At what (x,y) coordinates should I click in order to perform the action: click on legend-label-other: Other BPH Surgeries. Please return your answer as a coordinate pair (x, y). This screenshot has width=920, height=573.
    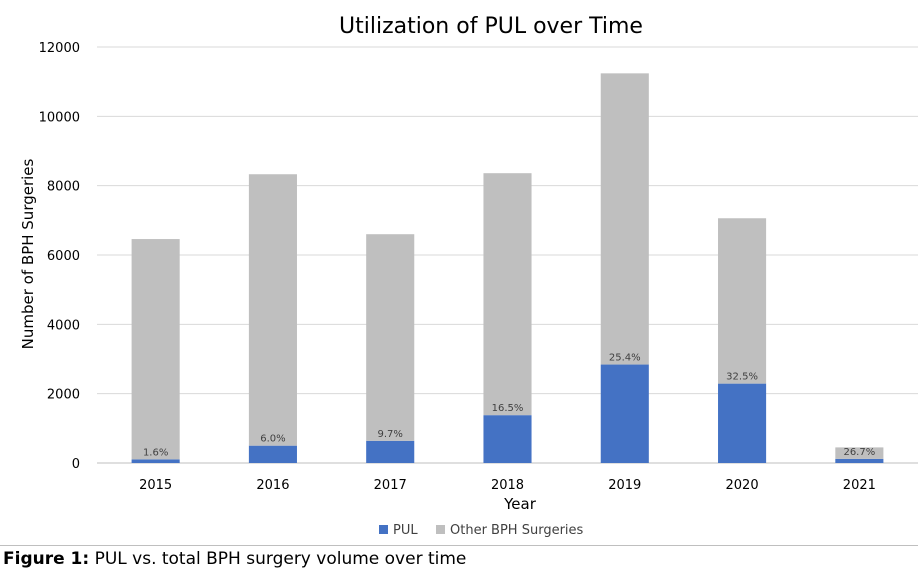
    Looking at the image, I should click on (517, 530).